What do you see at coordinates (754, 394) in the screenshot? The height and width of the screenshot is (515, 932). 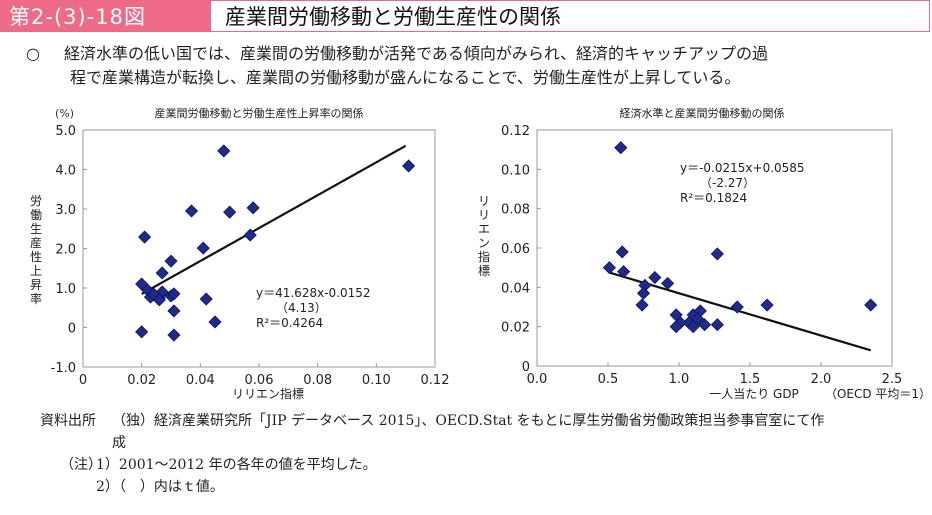 I see `chart-right-xlabel: 一人当たり GDP` at bounding box center [754, 394].